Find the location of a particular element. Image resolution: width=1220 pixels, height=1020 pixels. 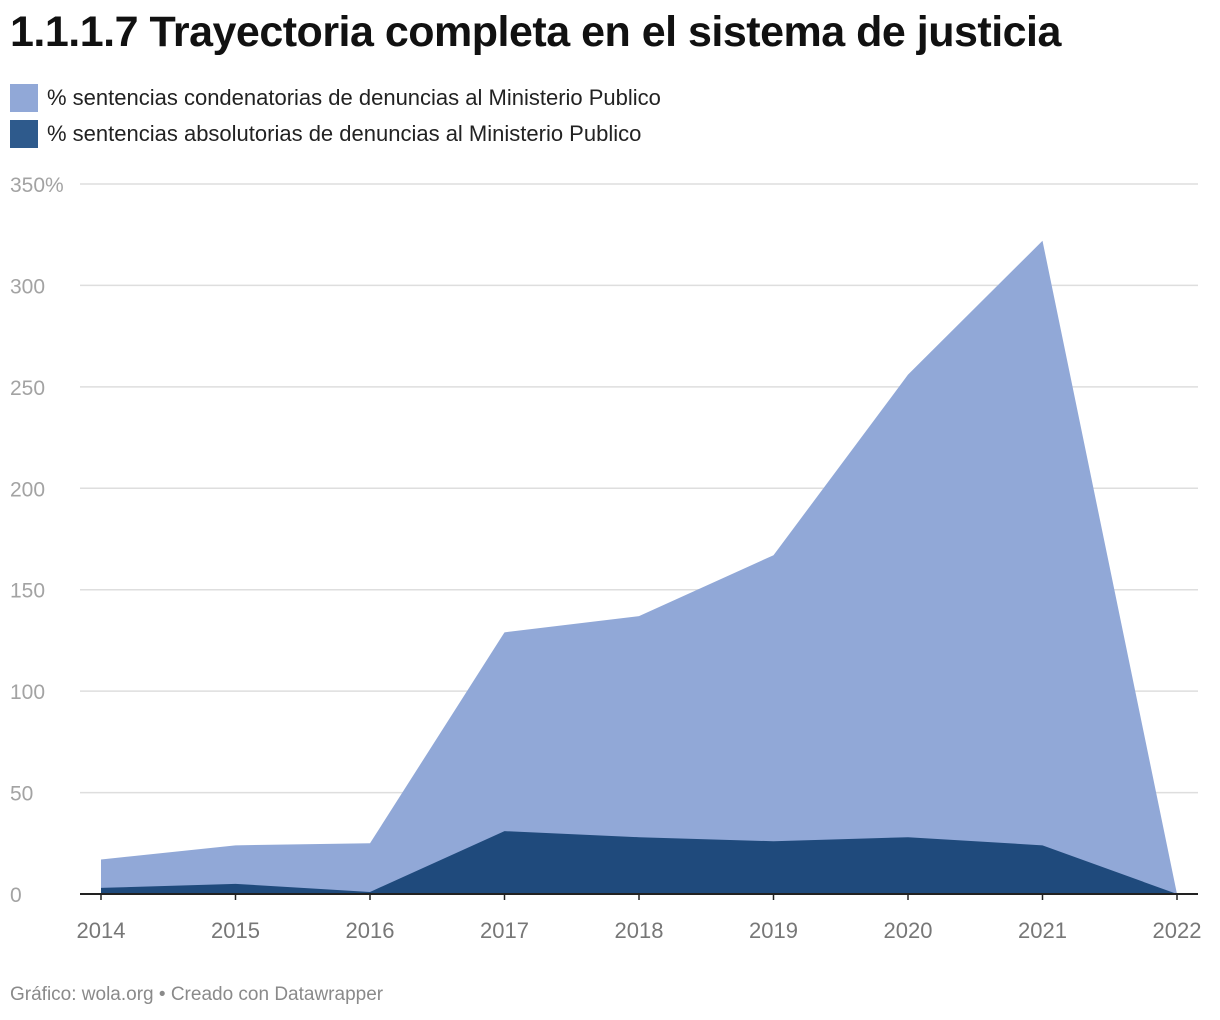

y-tick-label-0: 0 is located at coordinates (16, 895).